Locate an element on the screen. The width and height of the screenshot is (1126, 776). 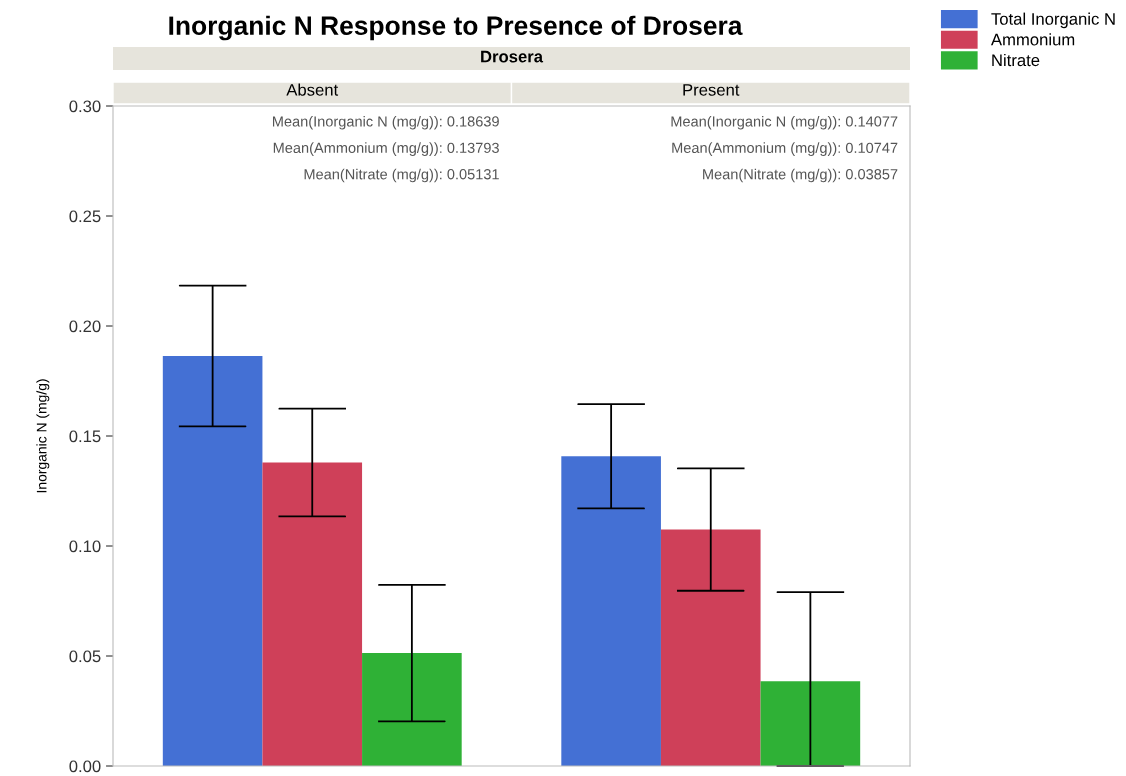
annotation: Mean(Nitrate (mg/g)): 0.05131 is located at coordinates (401, 175).